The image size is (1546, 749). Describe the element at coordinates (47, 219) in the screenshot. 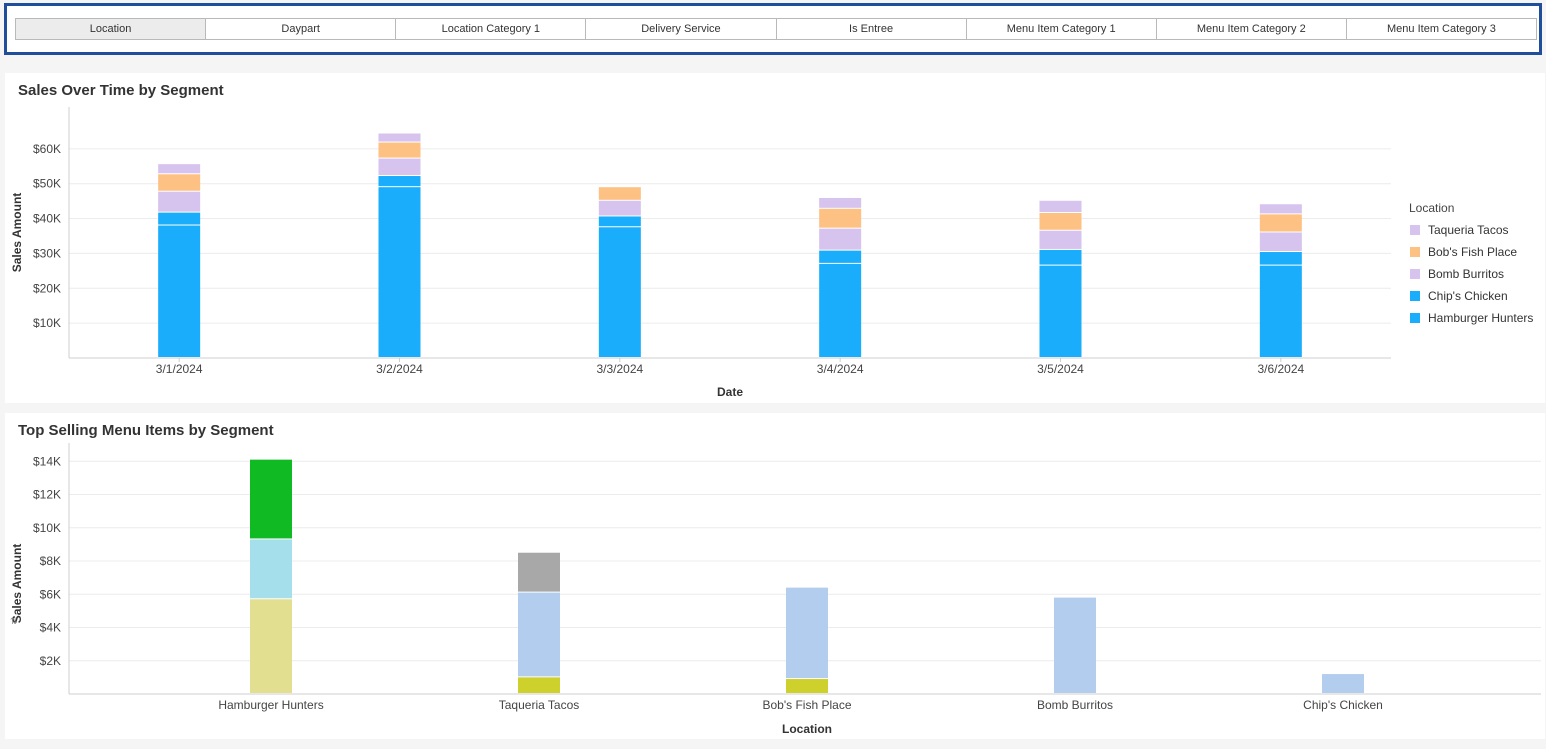

I see `y-tick-label: $40K` at that location.